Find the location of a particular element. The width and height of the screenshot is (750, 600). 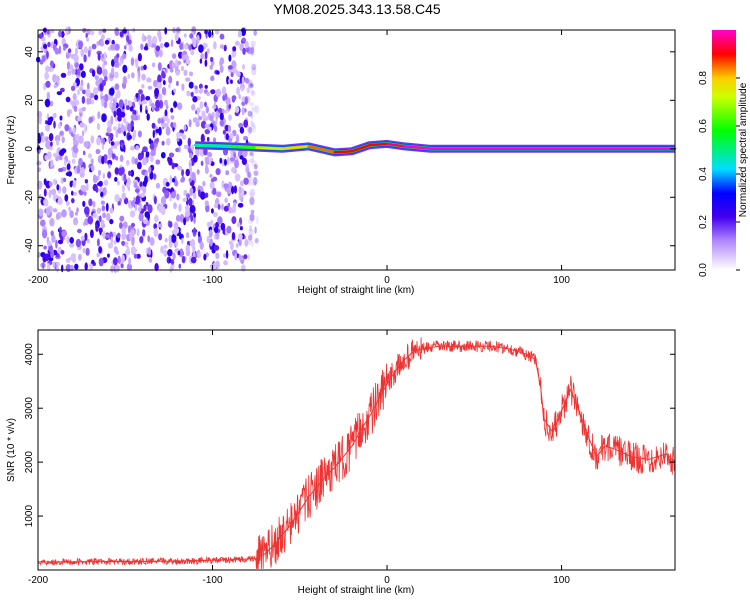

colorbar-tick-label: 0.0 is located at coordinates (703, 270).